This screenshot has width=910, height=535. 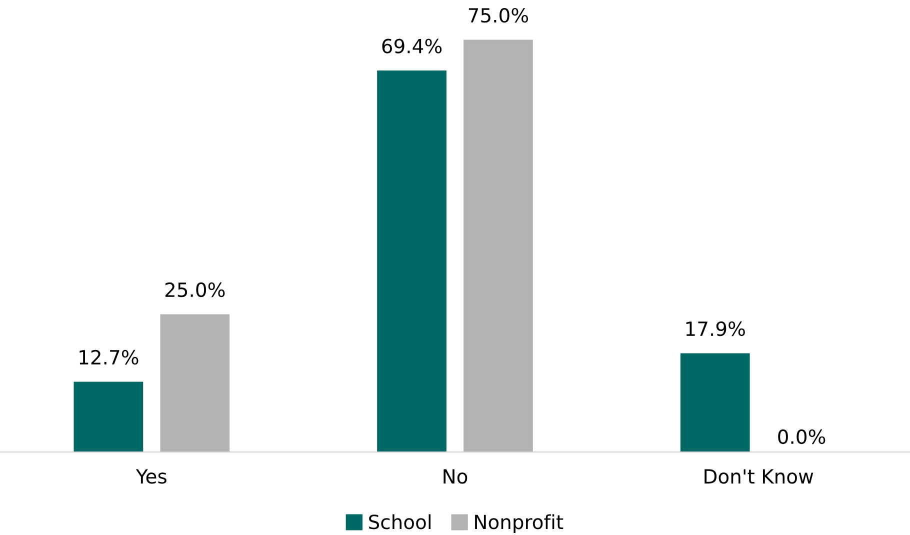 What do you see at coordinates (715, 328) in the screenshot?
I see `data-label: 17.9%` at bounding box center [715, 328].